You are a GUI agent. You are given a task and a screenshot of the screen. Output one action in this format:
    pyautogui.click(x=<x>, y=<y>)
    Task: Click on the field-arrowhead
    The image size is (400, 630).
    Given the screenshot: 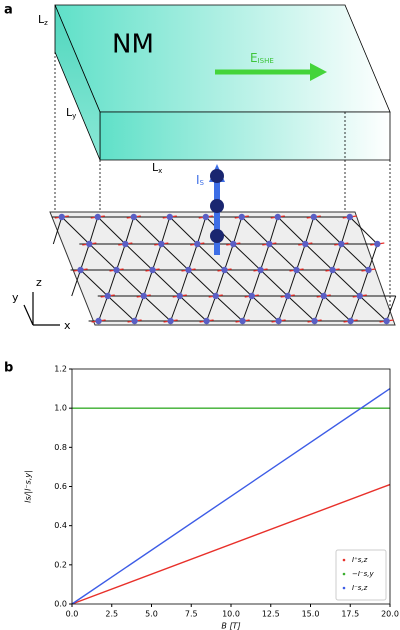 What is the action you would take?
    pyautogui.click(x=318, y=72)
    